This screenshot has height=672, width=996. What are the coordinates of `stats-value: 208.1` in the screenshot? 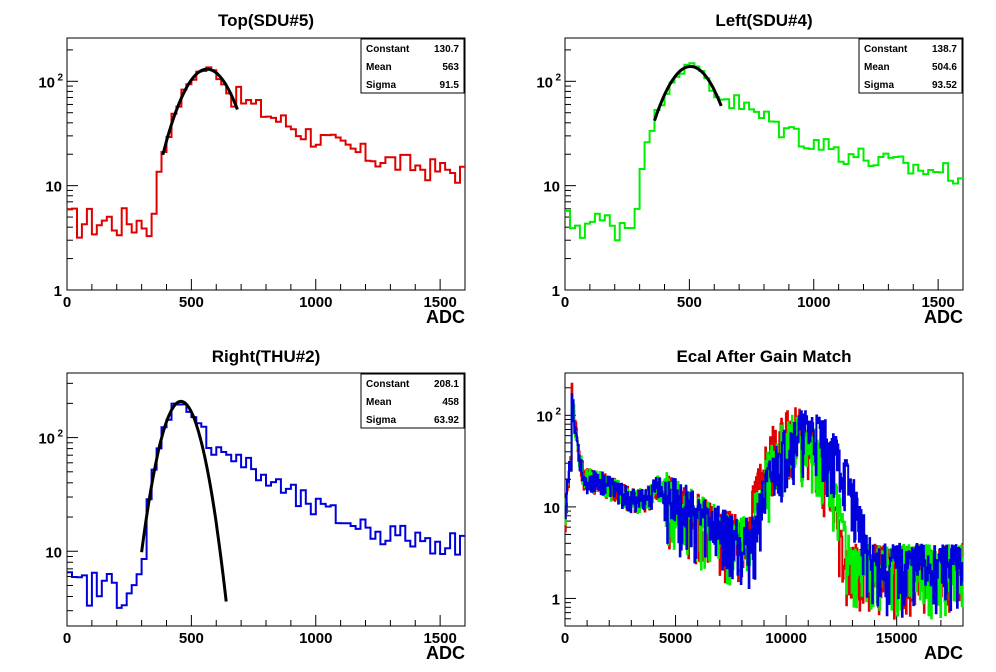 It's located at (446, 384).